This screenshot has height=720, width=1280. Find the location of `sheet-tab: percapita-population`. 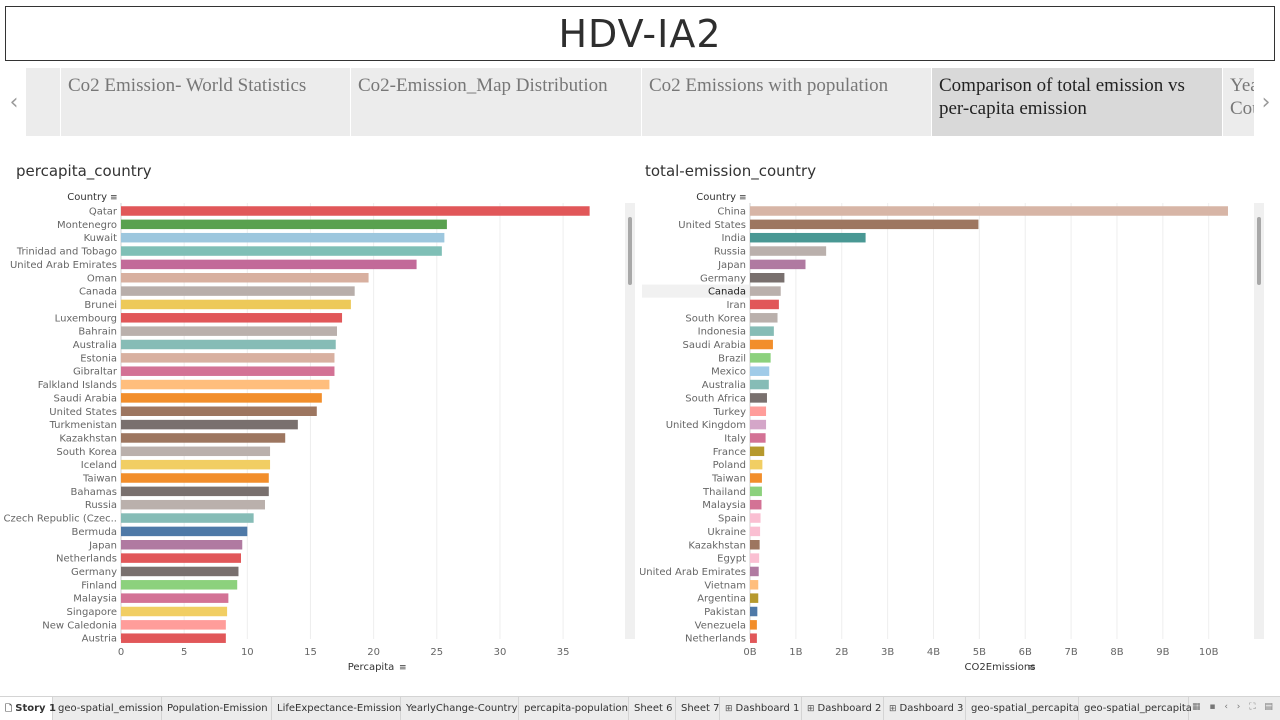

sheet-tab: percapita-population is located at coordinates (574, 708).